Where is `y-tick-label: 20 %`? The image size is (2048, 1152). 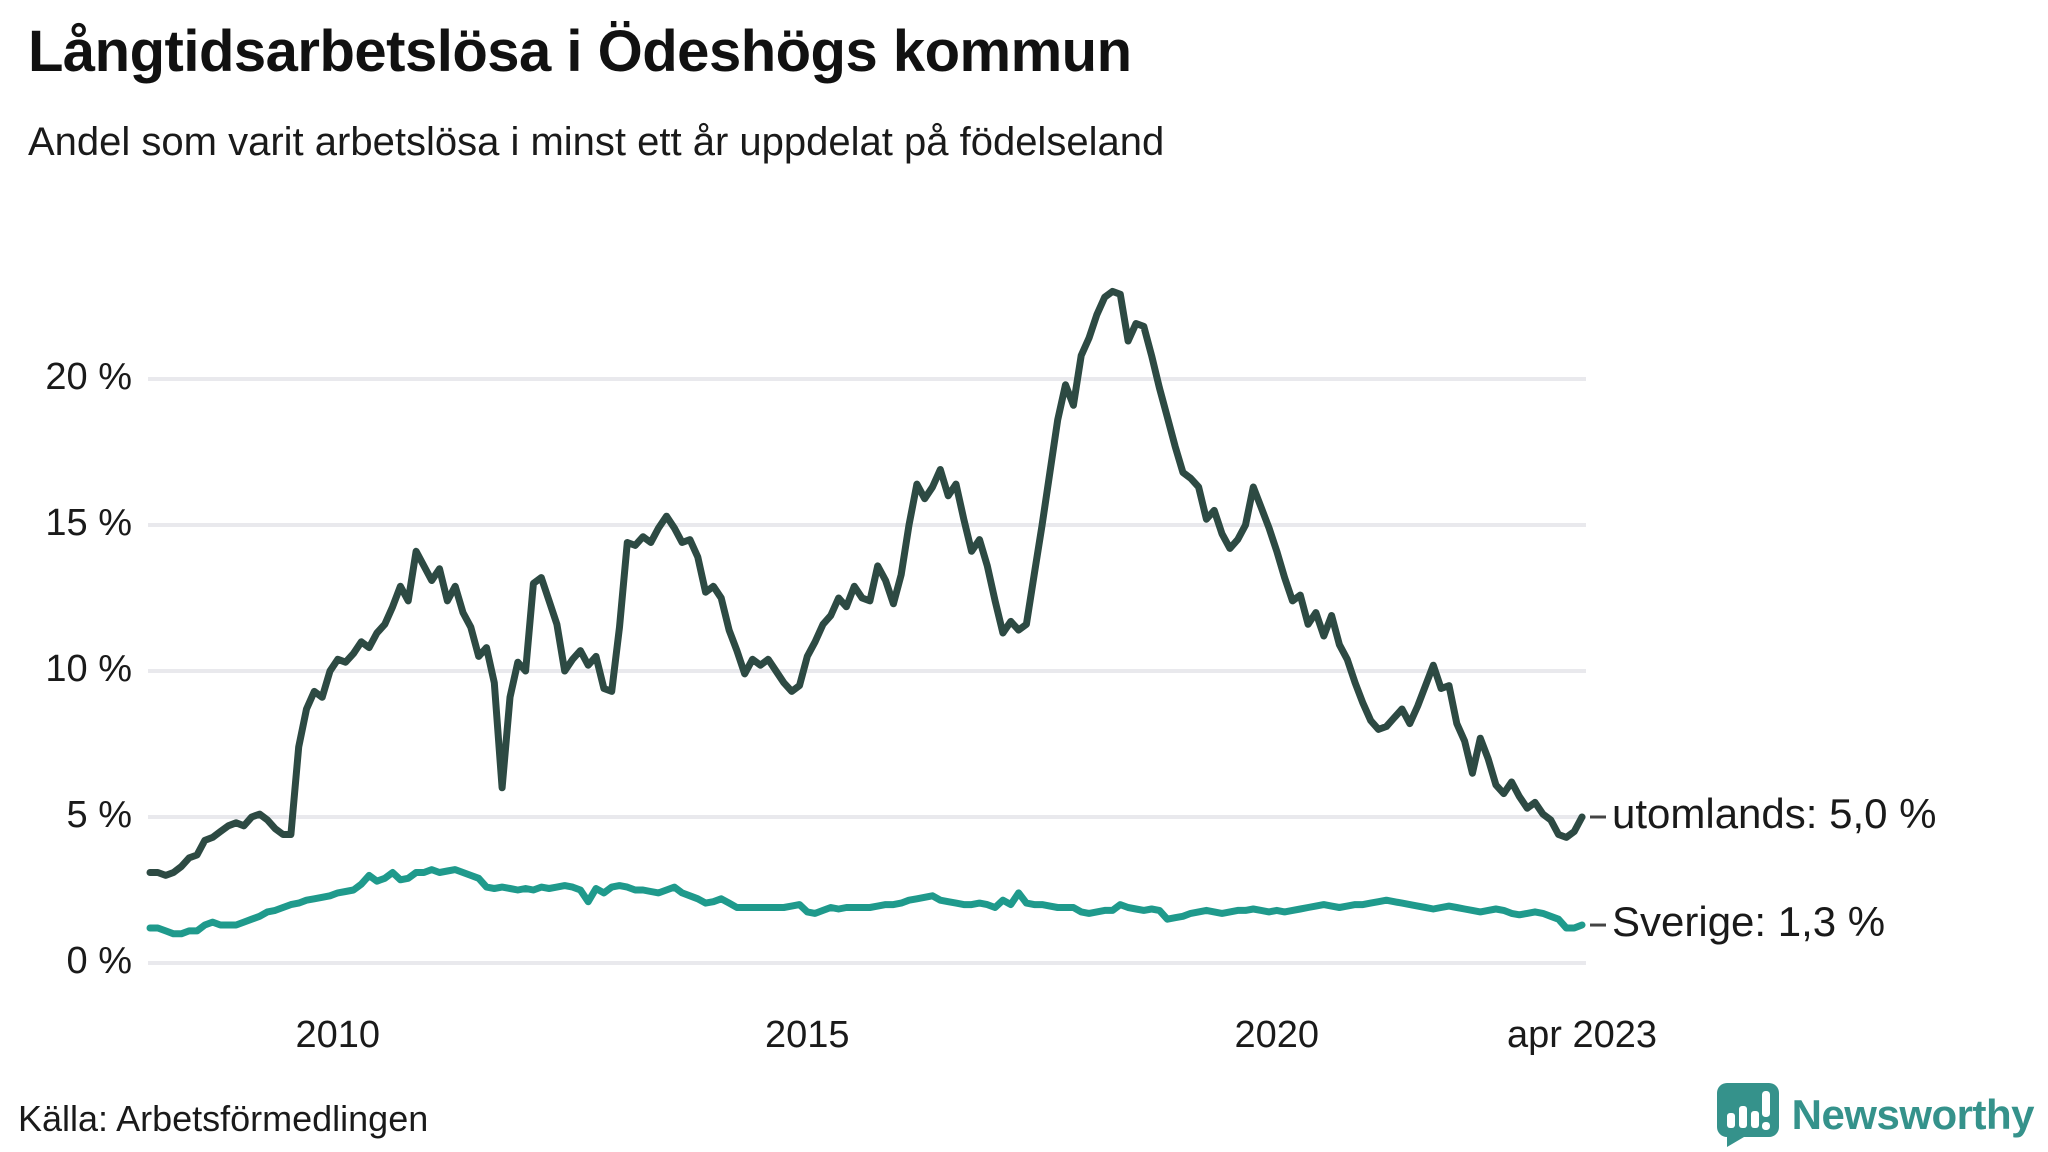 y-tick-label: 20 % is located at coordinates (88, 377).